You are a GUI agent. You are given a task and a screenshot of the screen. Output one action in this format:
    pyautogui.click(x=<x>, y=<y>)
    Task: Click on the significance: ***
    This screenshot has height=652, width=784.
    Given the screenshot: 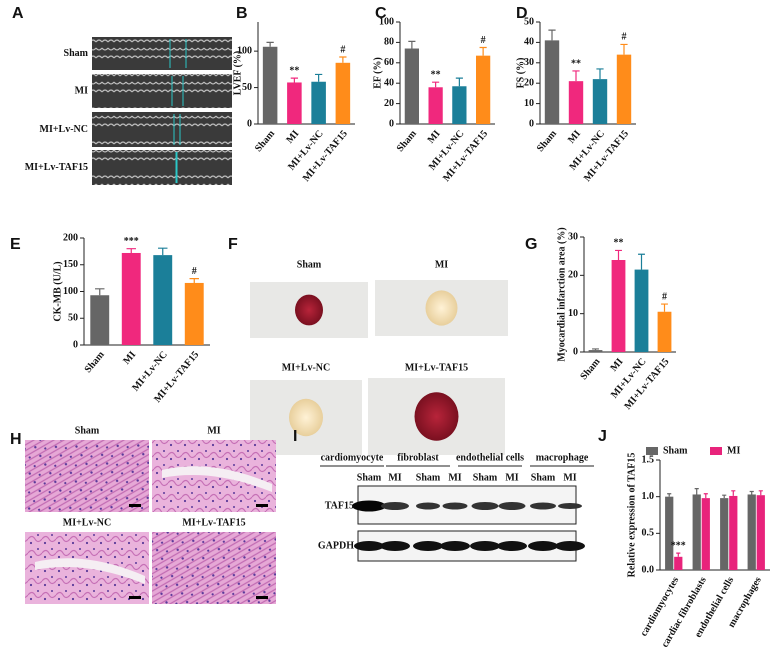 What is the action you would take?
    pyautogui.click(x=131, y=241)
    